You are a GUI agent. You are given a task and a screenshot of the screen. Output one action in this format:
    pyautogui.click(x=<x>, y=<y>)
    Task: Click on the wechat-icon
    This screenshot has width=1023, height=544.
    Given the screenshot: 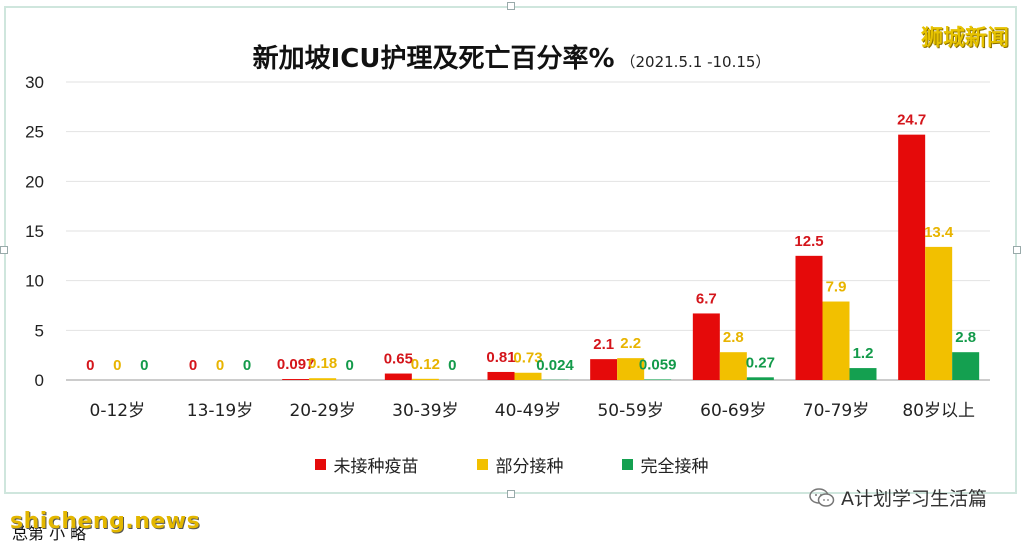 What is the action you would take?
    pyautogui.click(x=822, y=498)
    